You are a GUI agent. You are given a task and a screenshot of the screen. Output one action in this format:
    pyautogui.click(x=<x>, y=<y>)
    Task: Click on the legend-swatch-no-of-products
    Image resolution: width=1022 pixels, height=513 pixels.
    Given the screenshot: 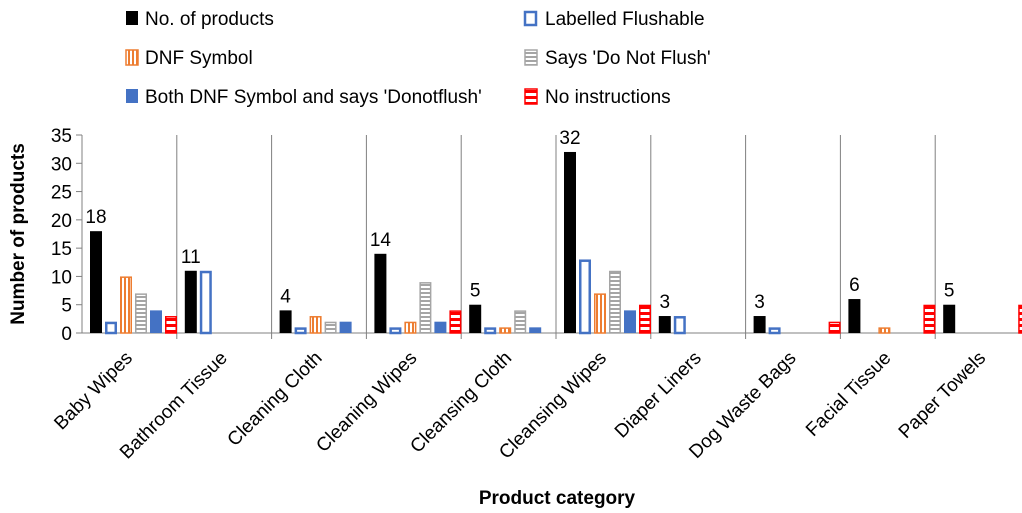 What is the action you would take?
    pyautogui.click(x=132, y=18)
    